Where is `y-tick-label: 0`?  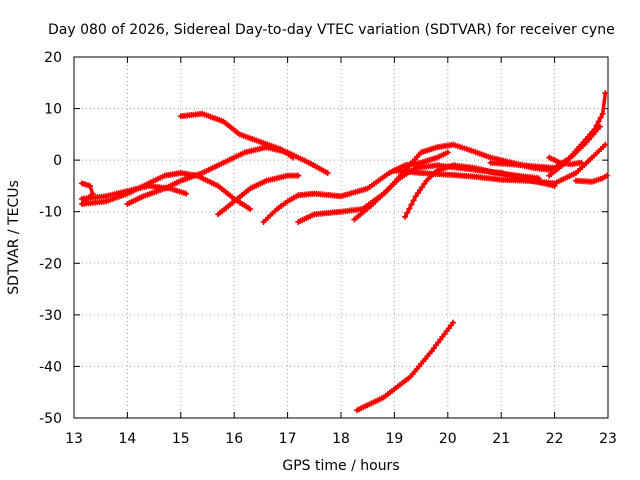
y-tick-label: 0 is located at coordinates (57, 161).